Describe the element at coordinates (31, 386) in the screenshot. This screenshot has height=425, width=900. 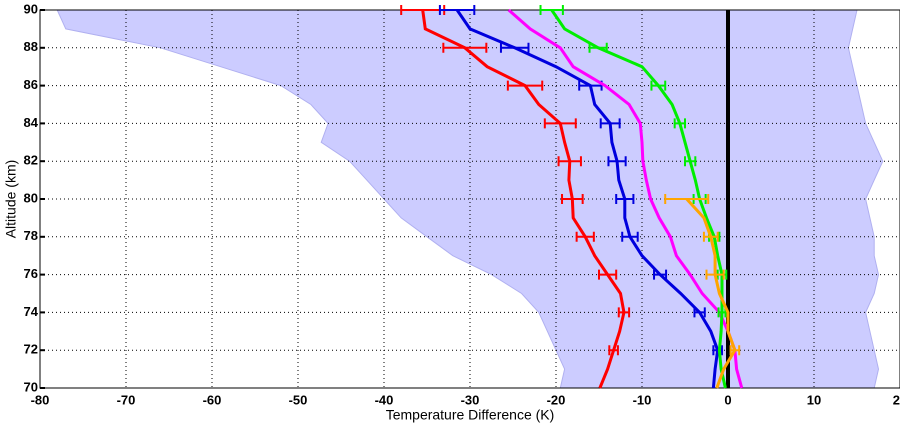
I see `y-tick-label: 70` at that location.